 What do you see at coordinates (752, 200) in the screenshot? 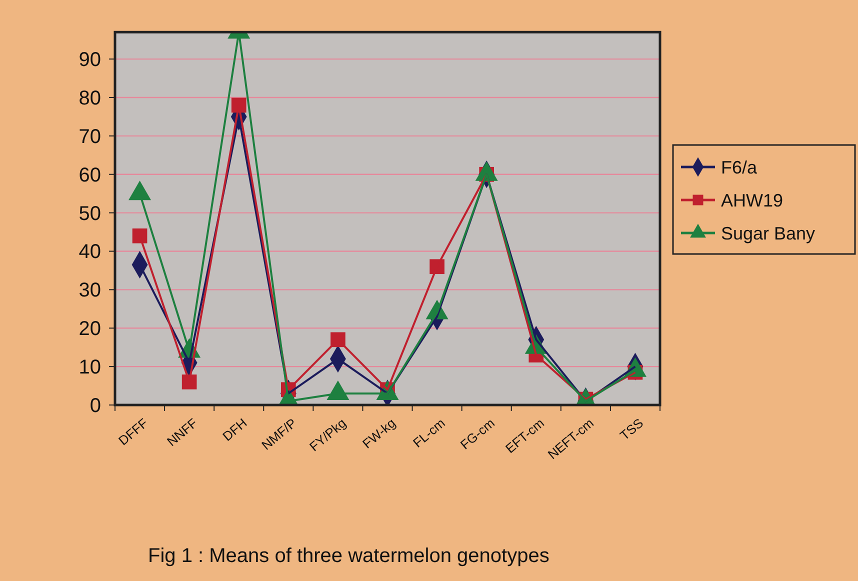
I see `legend-label: AHW19` at bounding box center [752, 200].